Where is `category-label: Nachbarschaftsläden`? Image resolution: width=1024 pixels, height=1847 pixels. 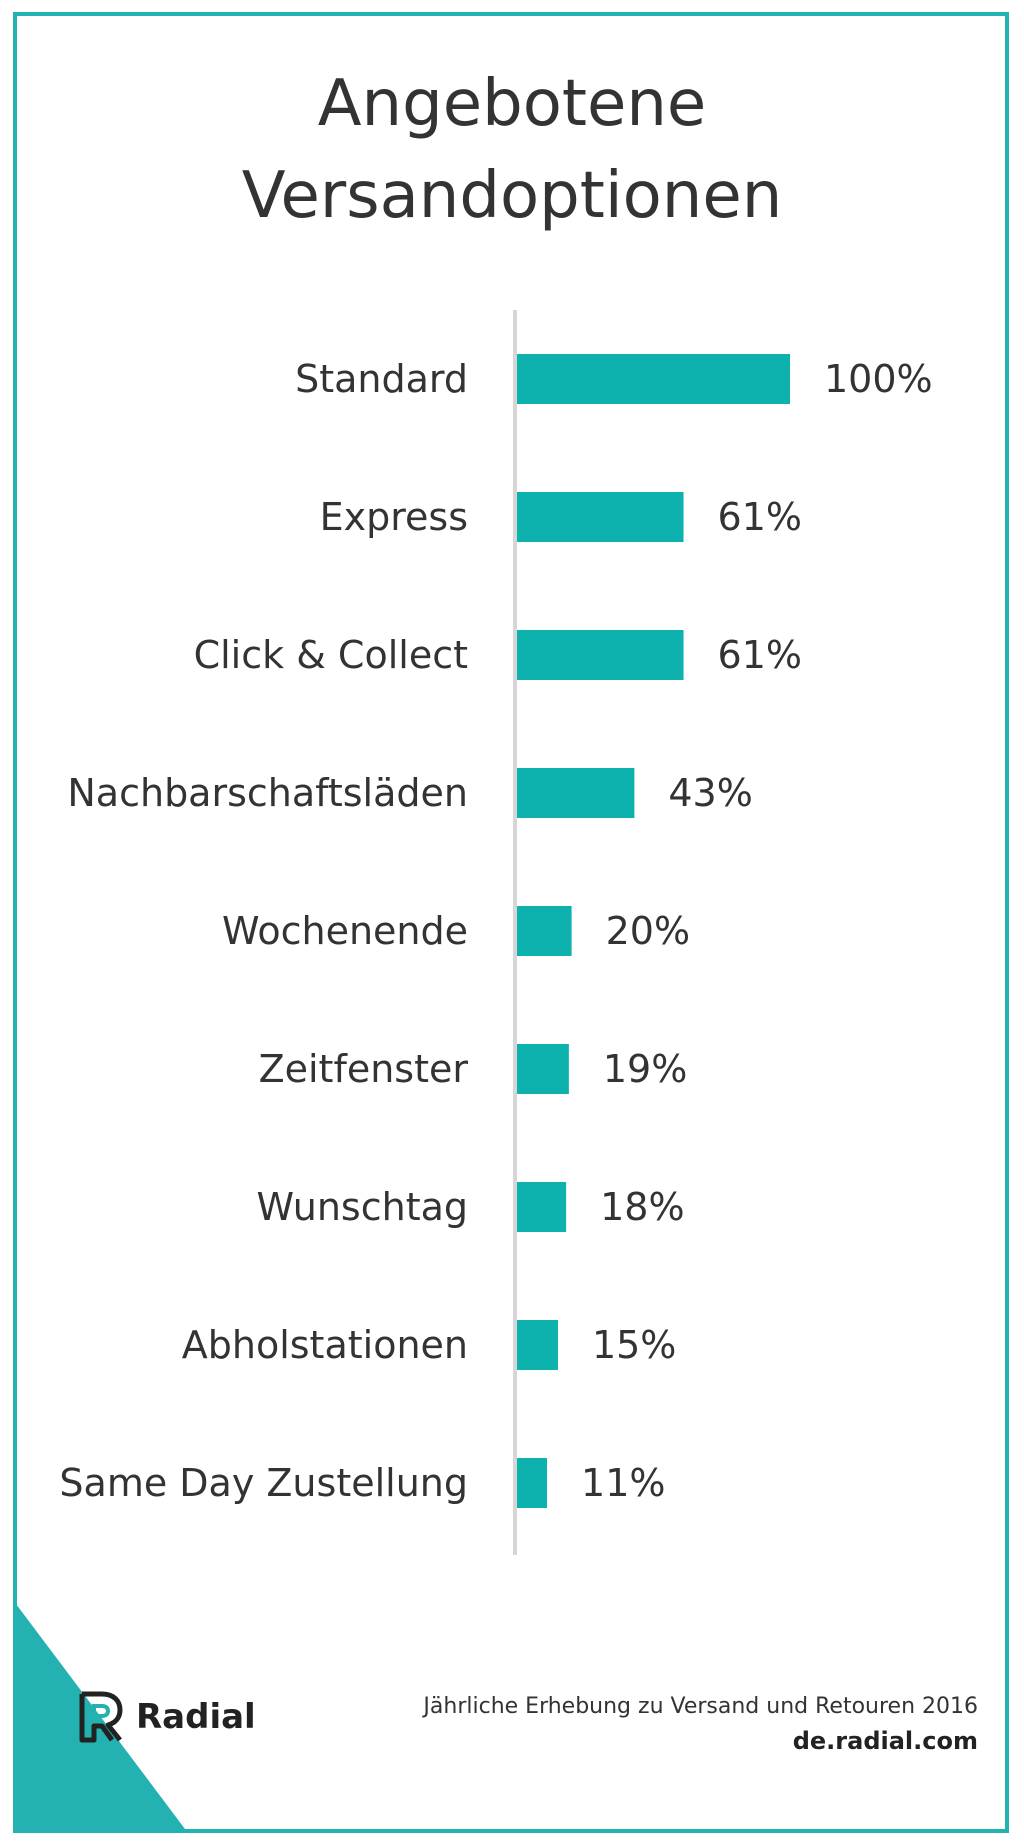 category-label: Nachbarschaftsläden is located at coordinates (267, 793).